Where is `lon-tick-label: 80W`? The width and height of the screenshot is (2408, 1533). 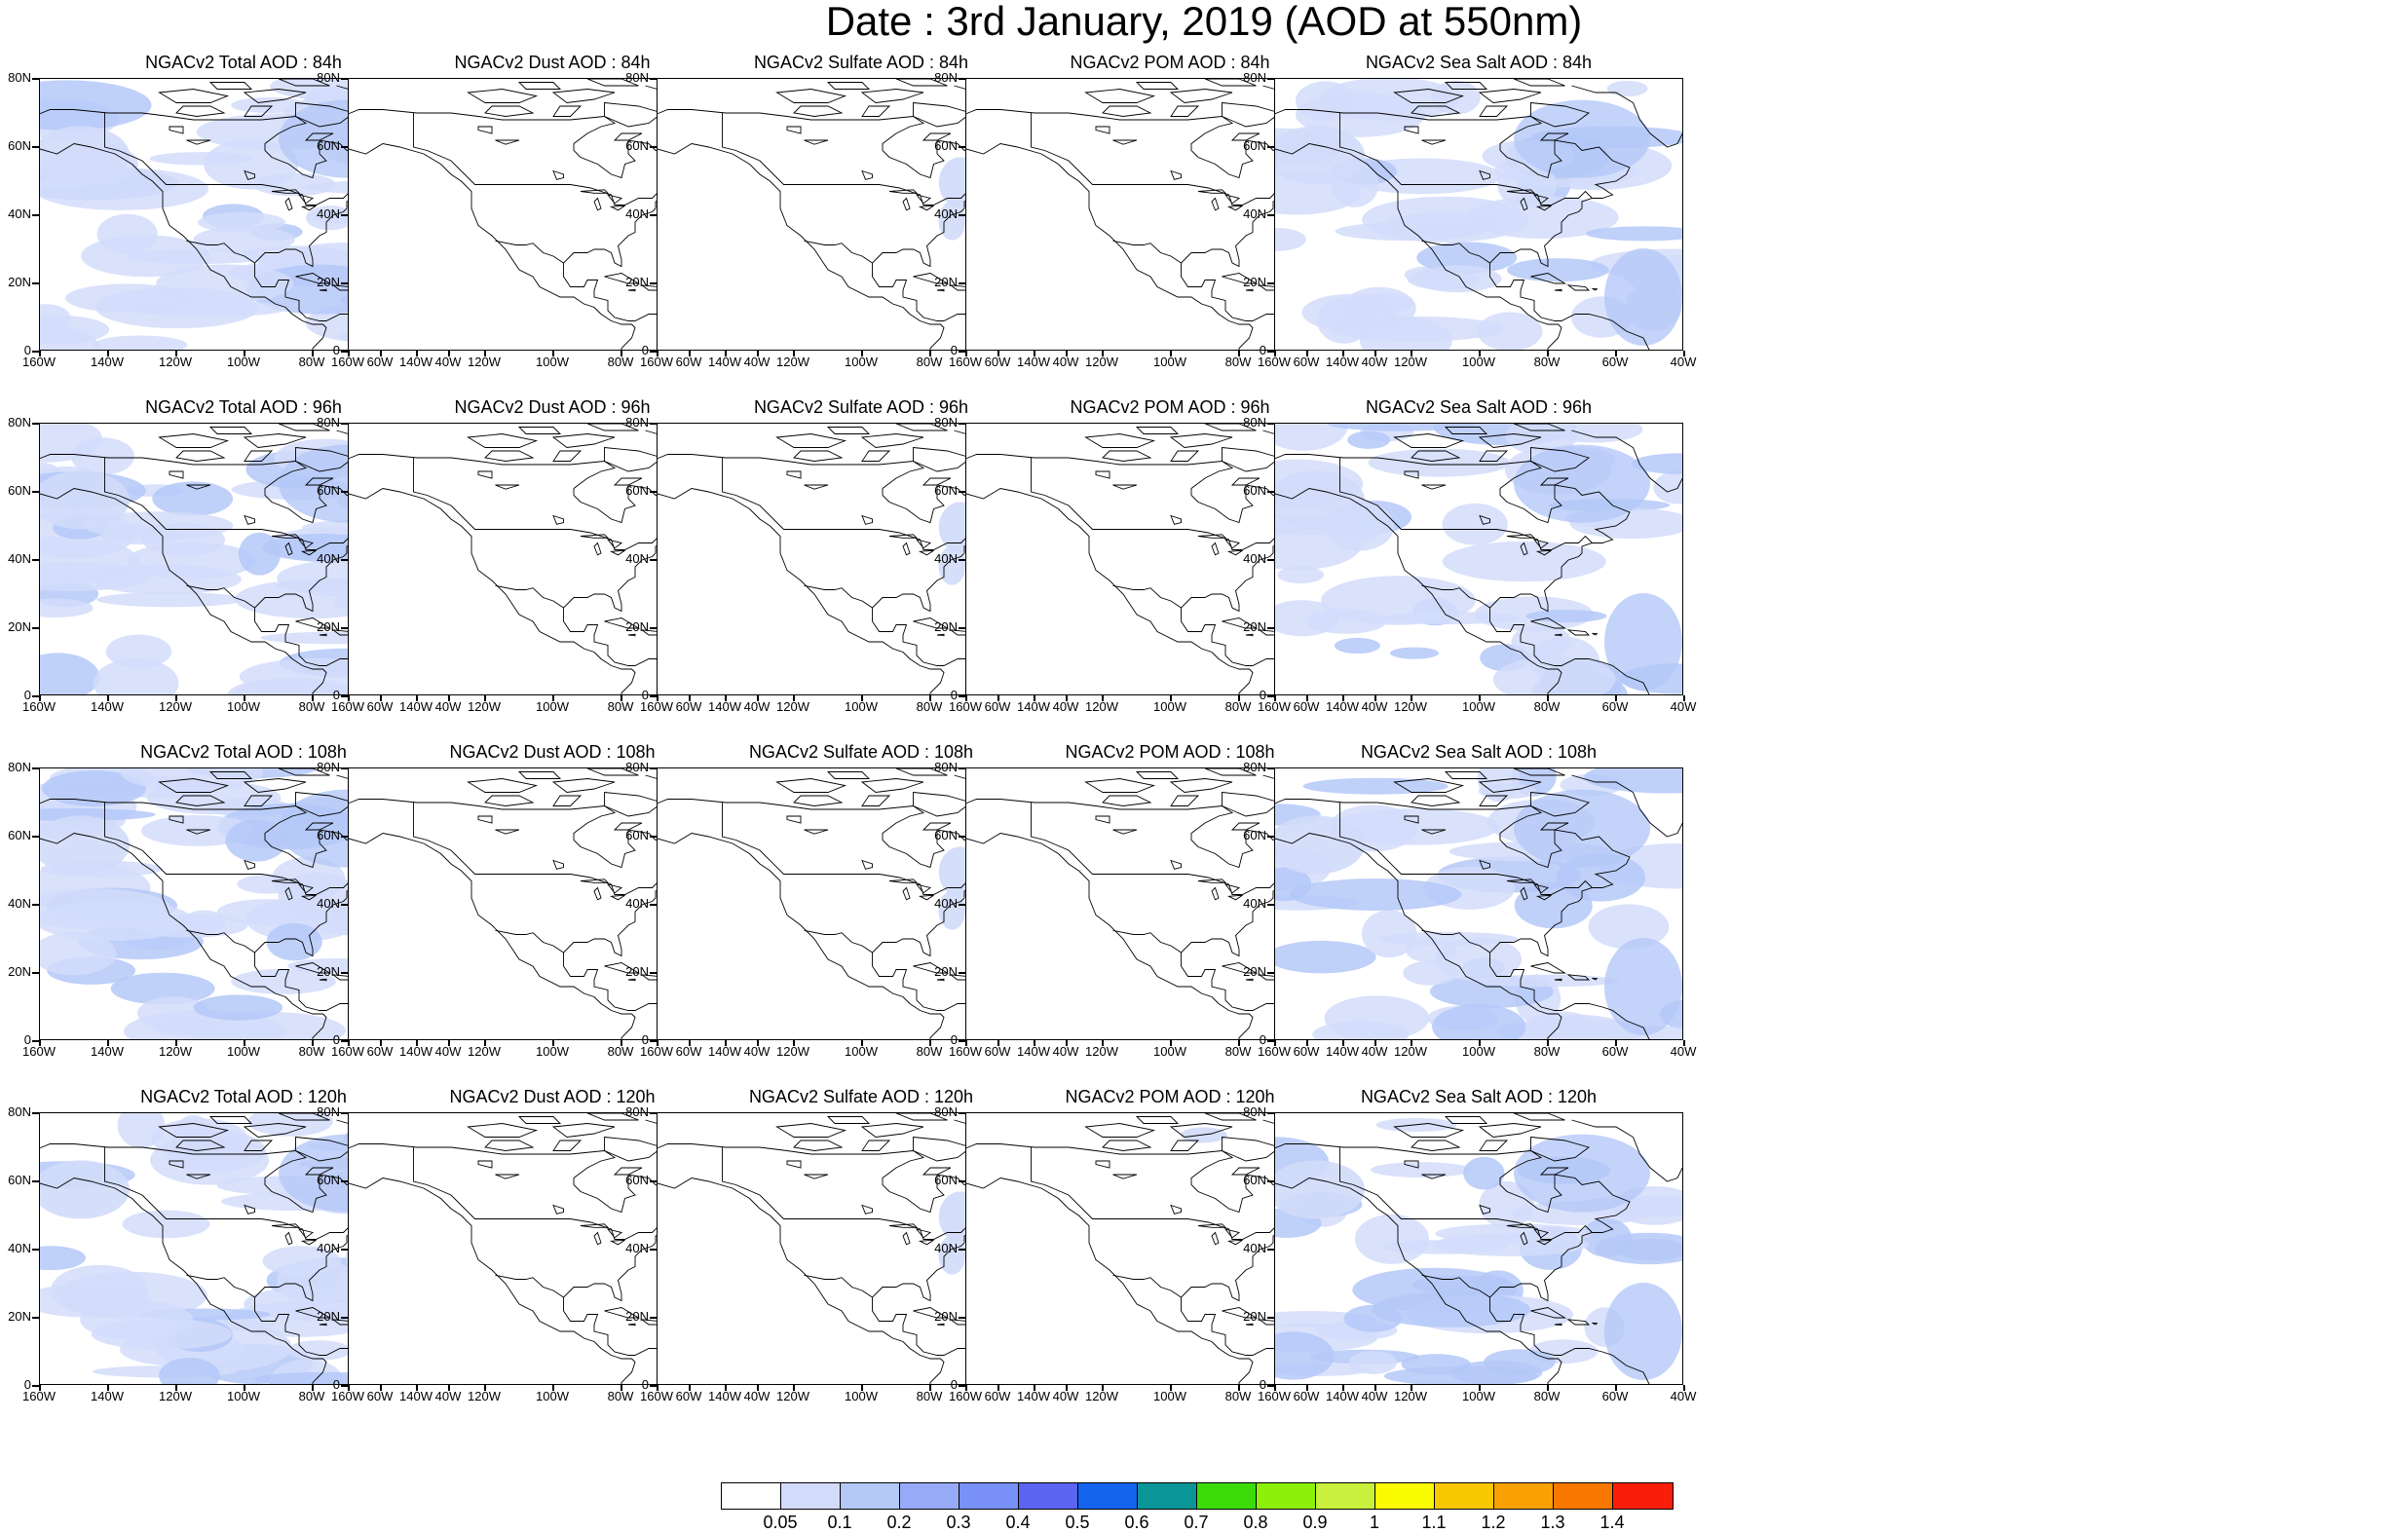
lon-tick-label: 80W is located at coordinates (620, 1396).